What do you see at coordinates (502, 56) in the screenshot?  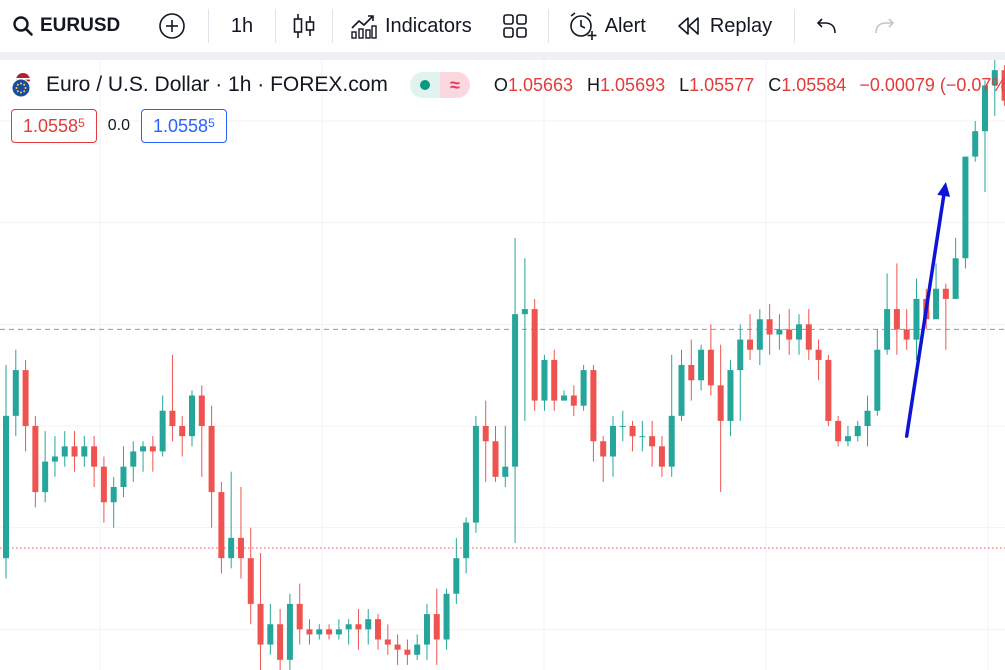 I see `toolbar-border` at bounding box center [502, 56].